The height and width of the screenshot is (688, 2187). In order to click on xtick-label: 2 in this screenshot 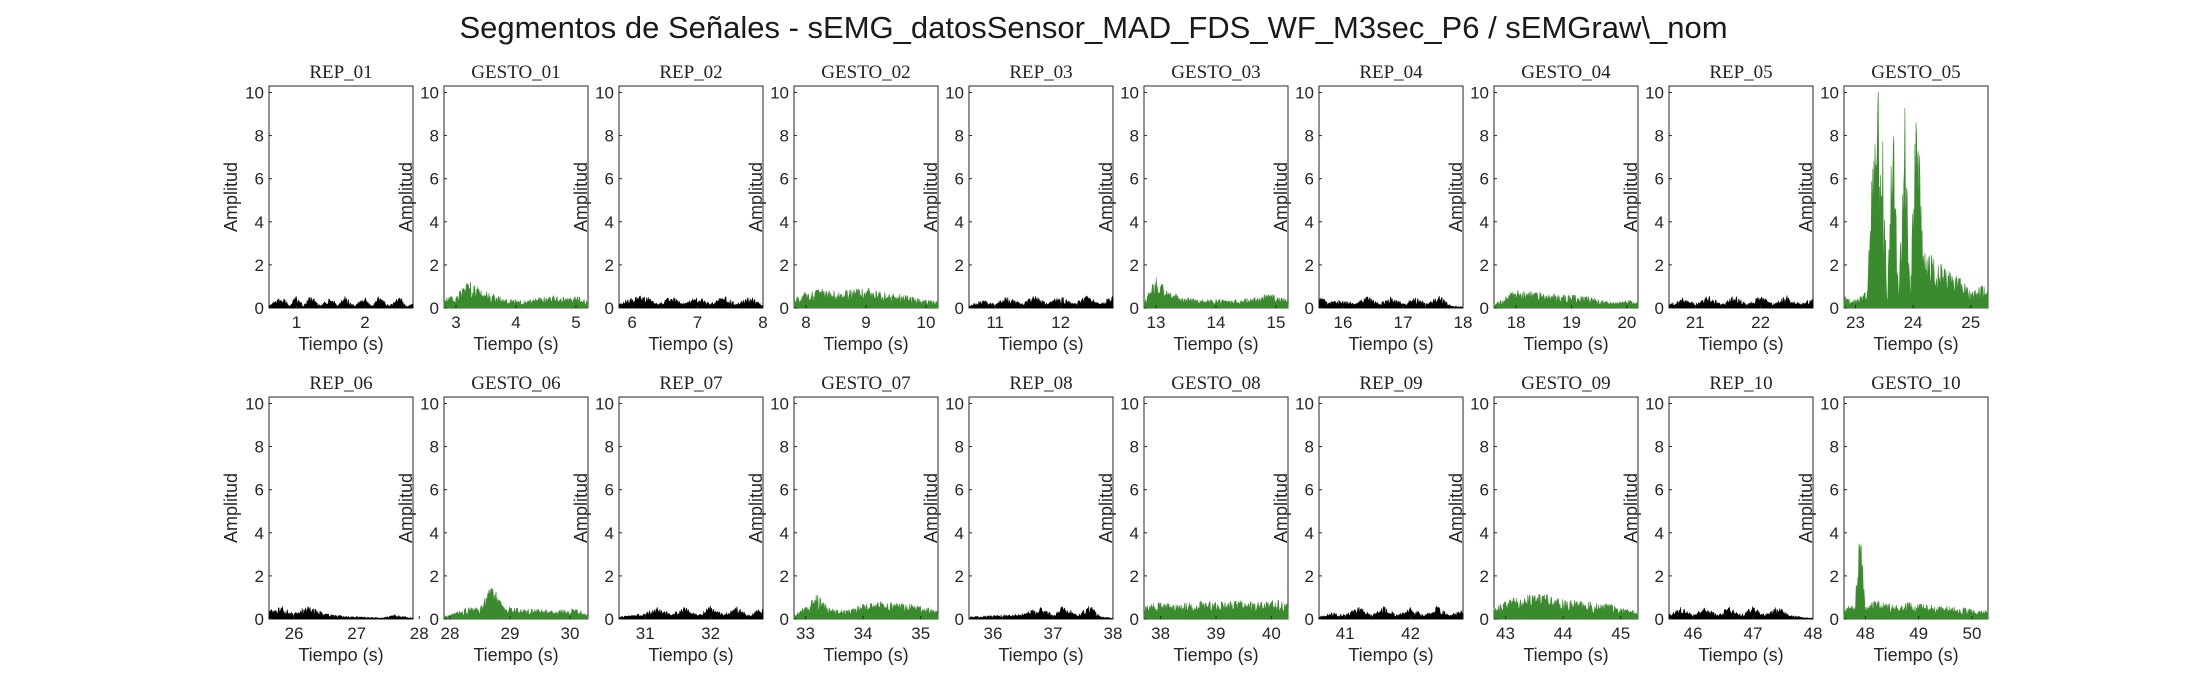, I will do `click(364, 322)`.